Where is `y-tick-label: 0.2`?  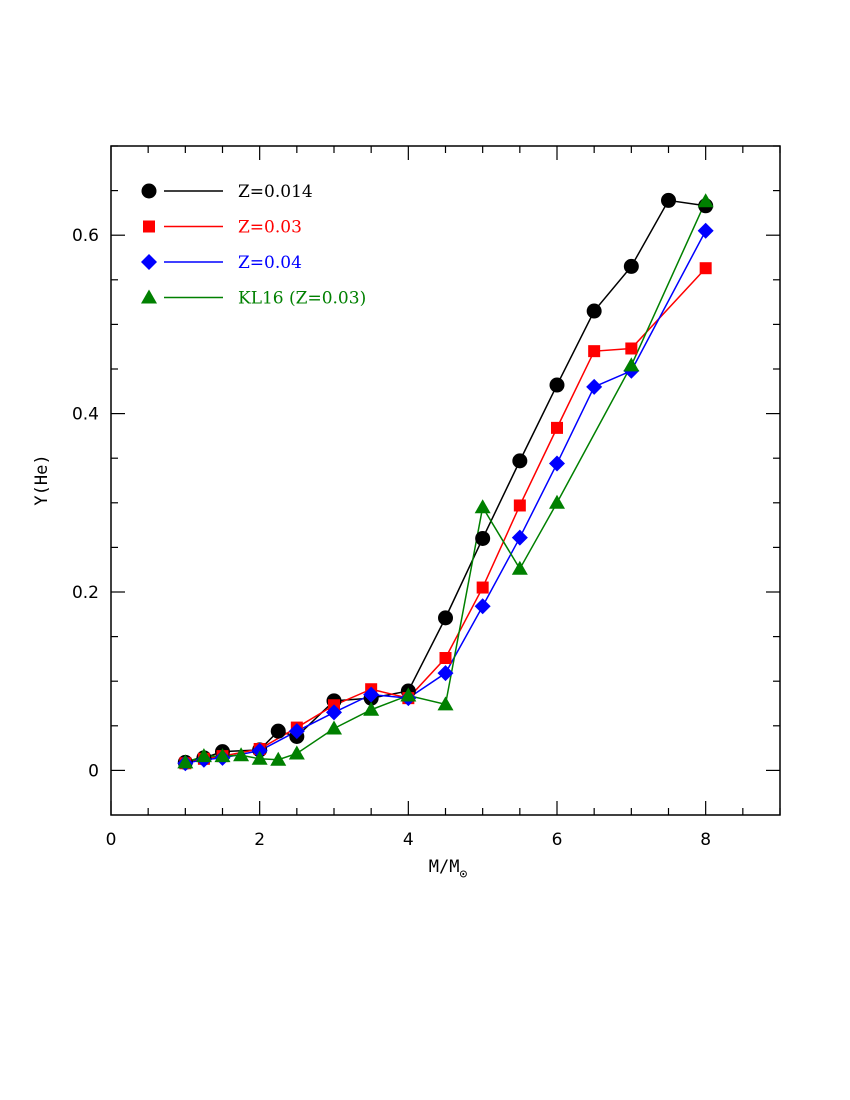 y-tick-label: 0.2 is located at coordinates (85, 593).